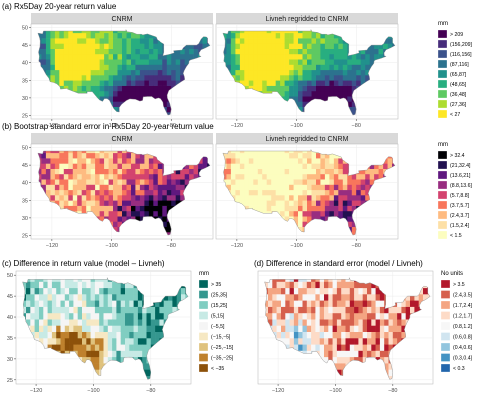 This screenshot has height=403, width=500. I want to click on legend-c-label: (−35,−25], so click(222, 359).